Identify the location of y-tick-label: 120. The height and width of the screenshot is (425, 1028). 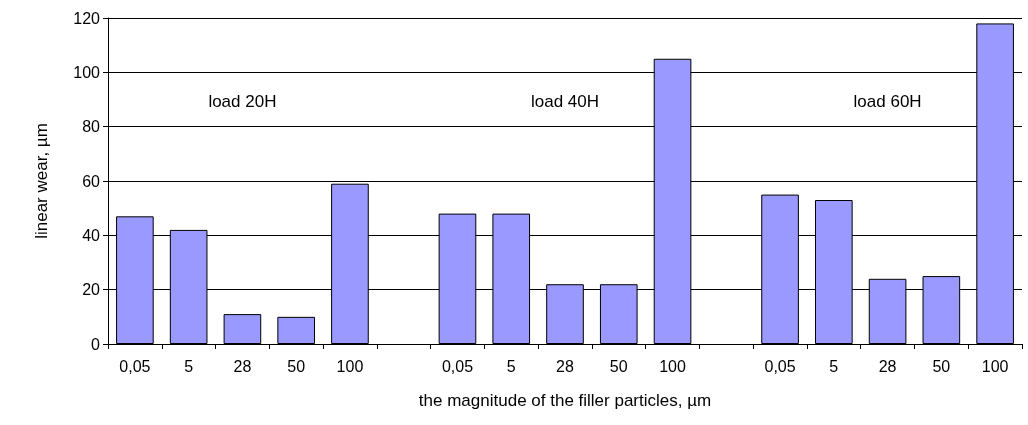
(87, 18).